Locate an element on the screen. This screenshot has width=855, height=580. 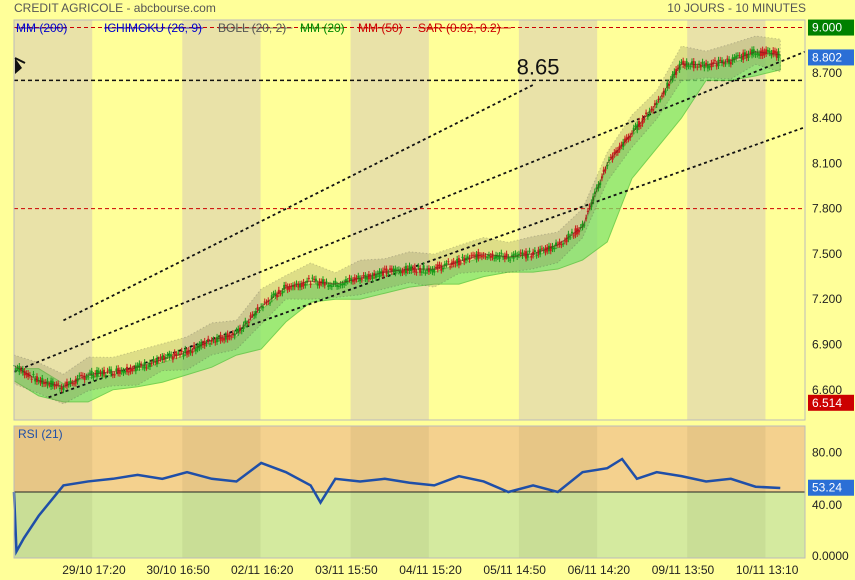
level-annotation: 8.65 is located at coordinates (538, 66).